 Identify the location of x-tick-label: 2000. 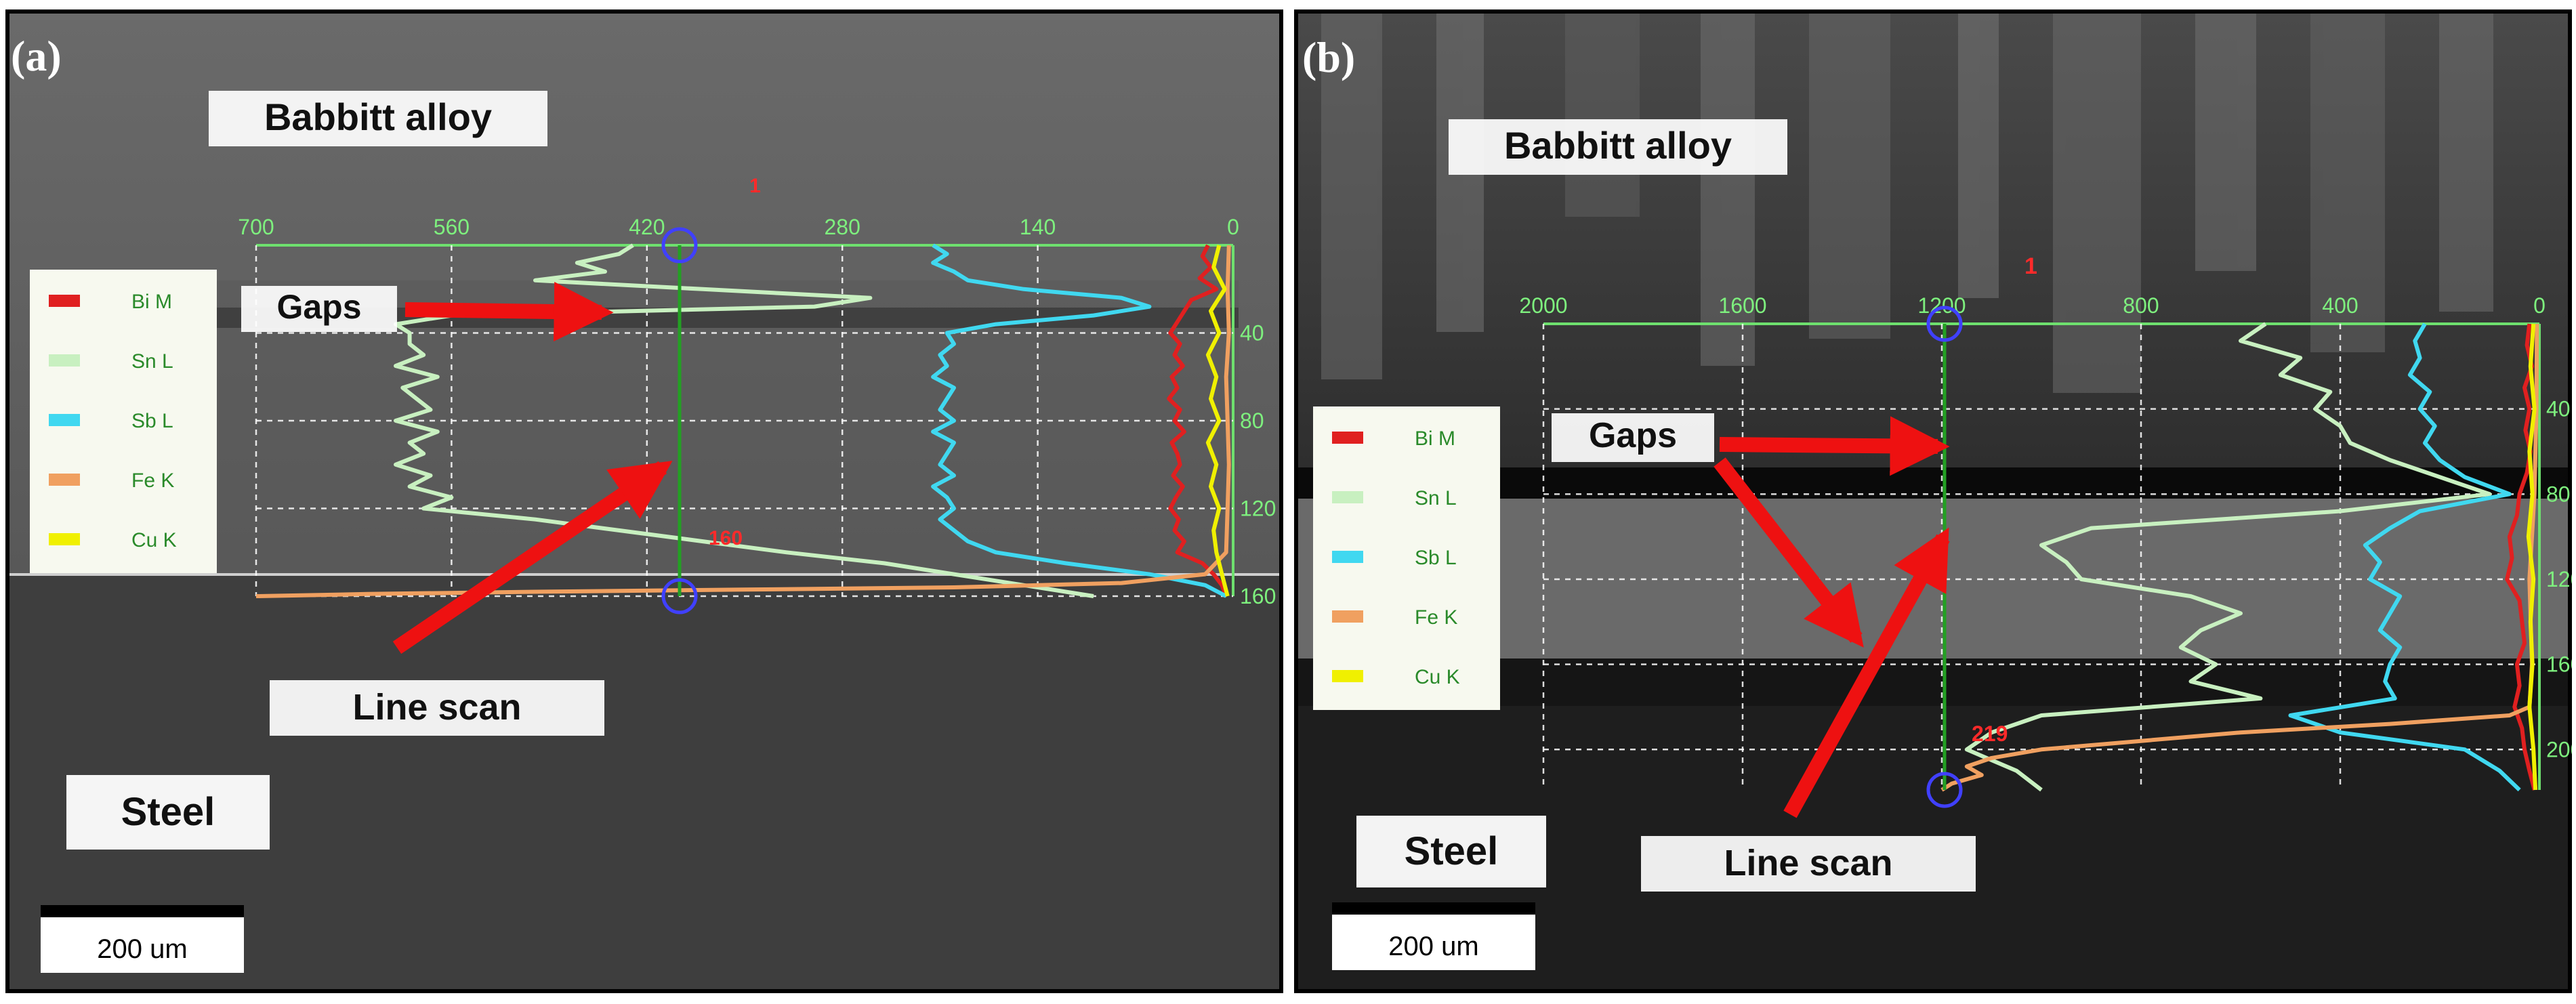
(1543, 305).